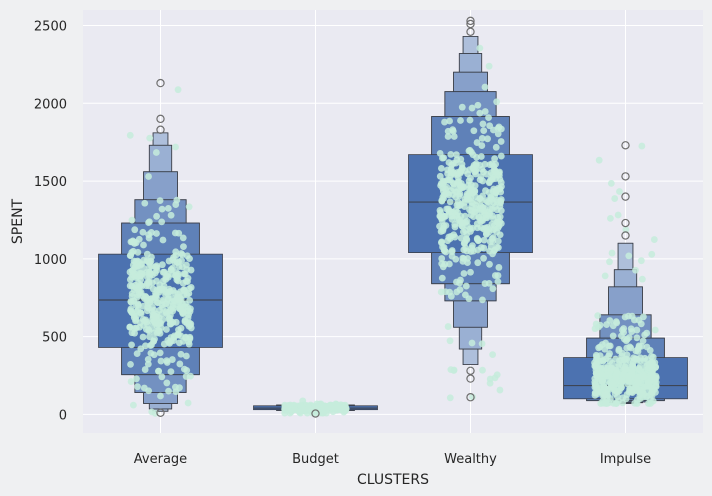 The height and width of the screenshot is (496, 712). What do you see at coordinates (50, 104) in the screenshot?
I see `y-tick-label: 2000` at bounding box center [50, 104].